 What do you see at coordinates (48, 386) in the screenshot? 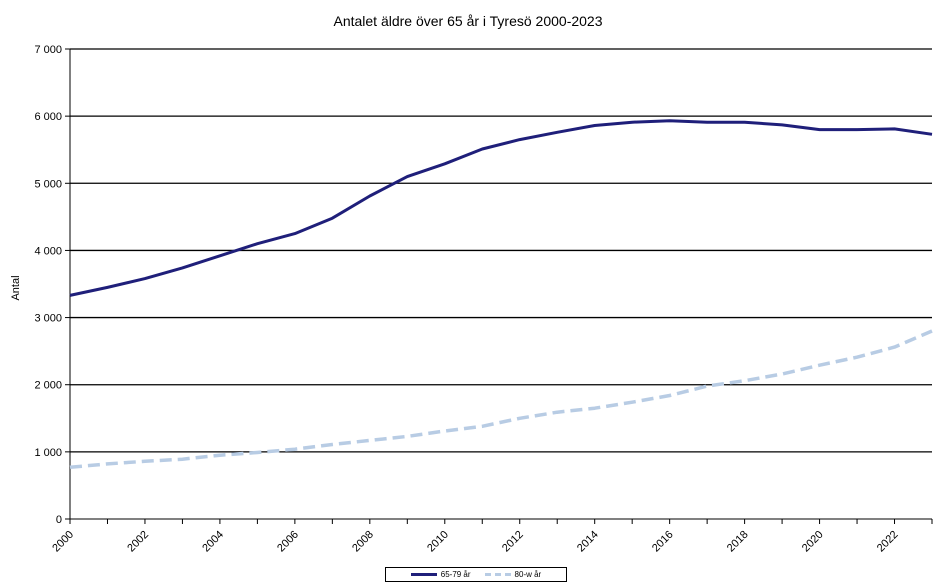
I see `y-tick-label: 2 000` at bounding box center [48, 386].